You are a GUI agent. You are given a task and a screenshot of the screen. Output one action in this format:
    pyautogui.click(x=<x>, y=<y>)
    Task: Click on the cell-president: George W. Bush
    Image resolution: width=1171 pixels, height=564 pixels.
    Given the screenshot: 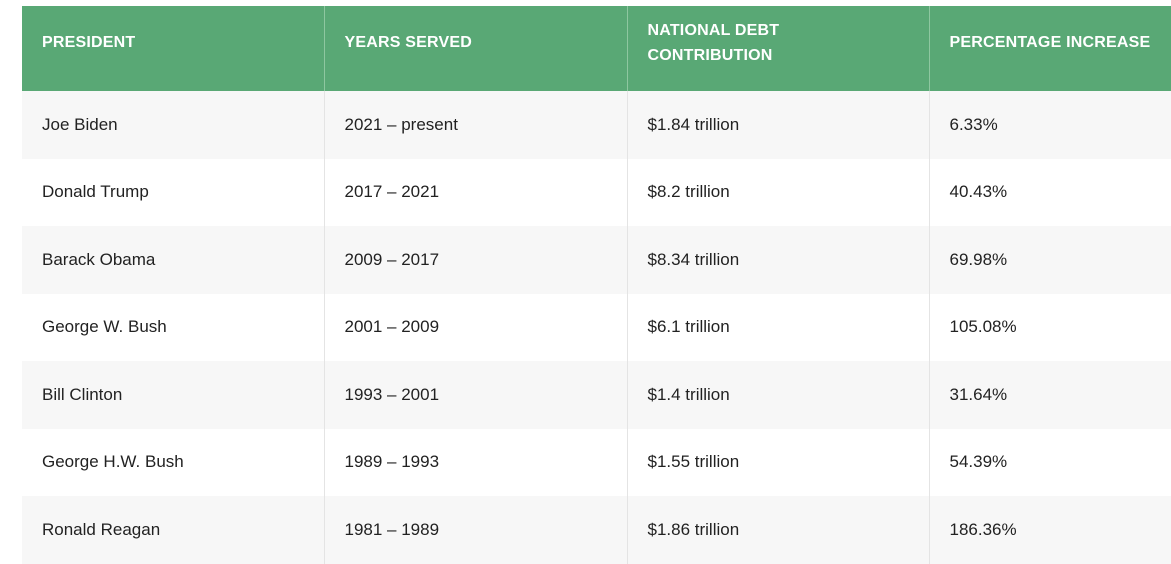 What is the action you would take?
    pyautogui.click(x=173, y=327)
    